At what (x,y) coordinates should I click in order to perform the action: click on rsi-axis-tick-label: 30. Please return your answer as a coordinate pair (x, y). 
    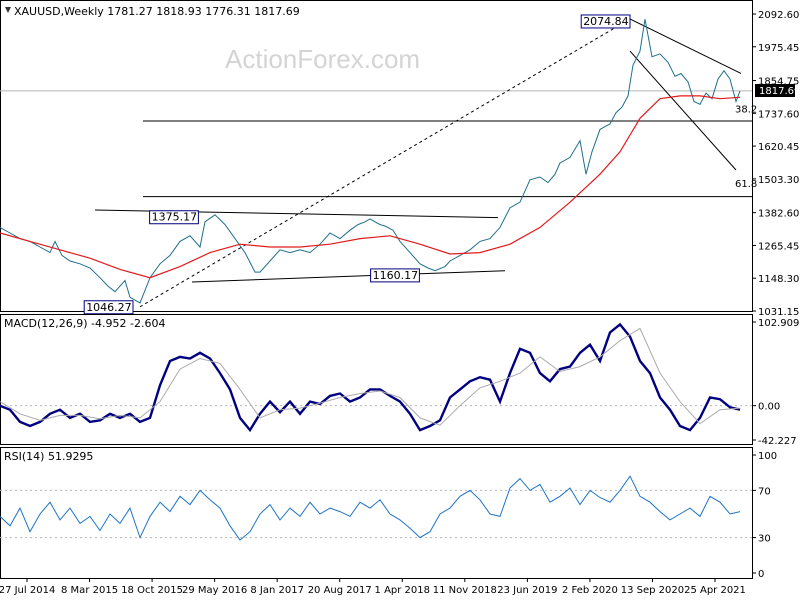
    Looking at the image, I should click on (764, 539).